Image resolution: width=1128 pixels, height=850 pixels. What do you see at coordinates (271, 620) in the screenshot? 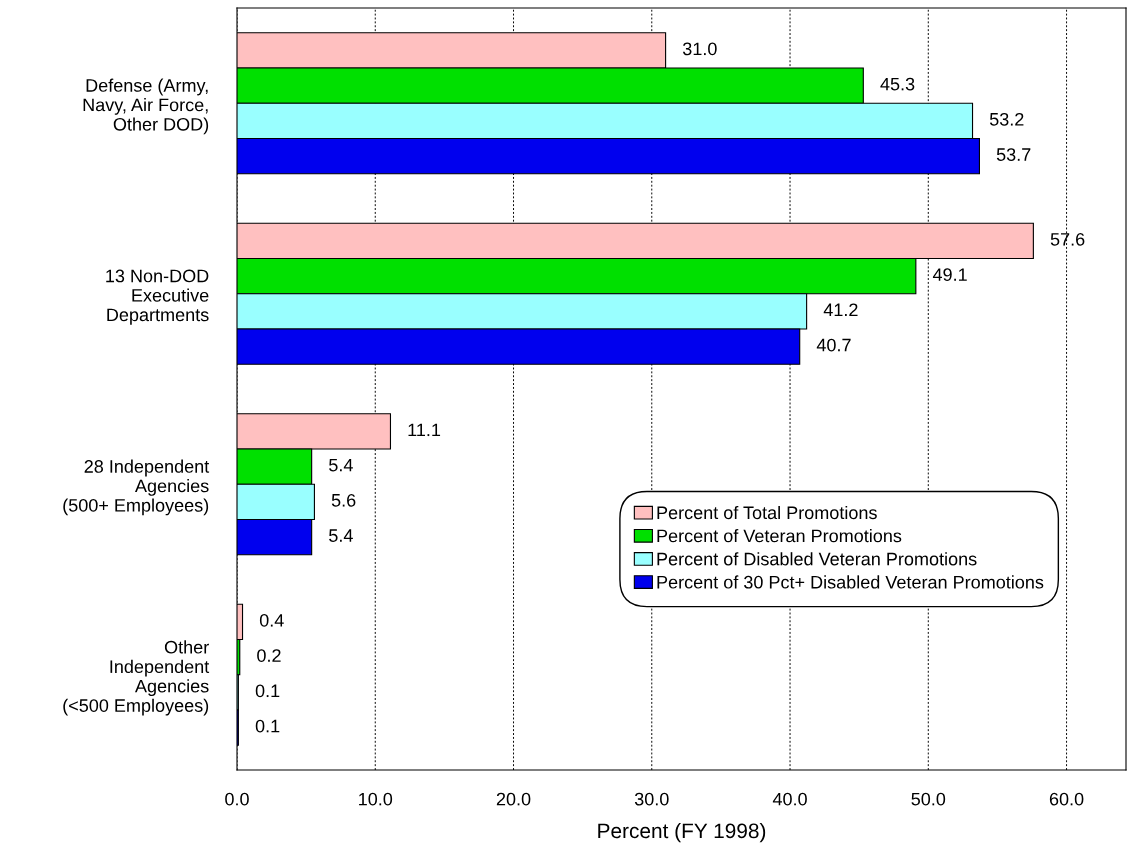
I see `data-label: 0.4` at bounding box center [271, 620].